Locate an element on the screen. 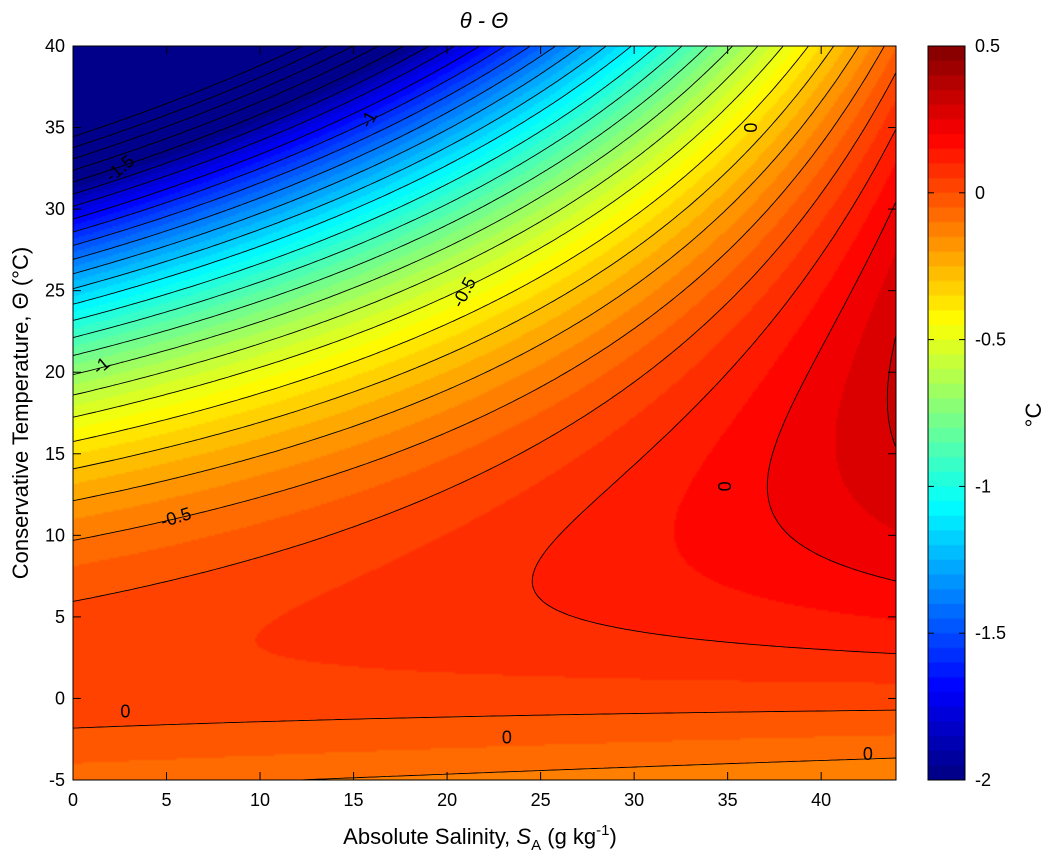 This screenshot has width=1052, height=866. x-tick-label: 10 is located at coordinates (260, 800).